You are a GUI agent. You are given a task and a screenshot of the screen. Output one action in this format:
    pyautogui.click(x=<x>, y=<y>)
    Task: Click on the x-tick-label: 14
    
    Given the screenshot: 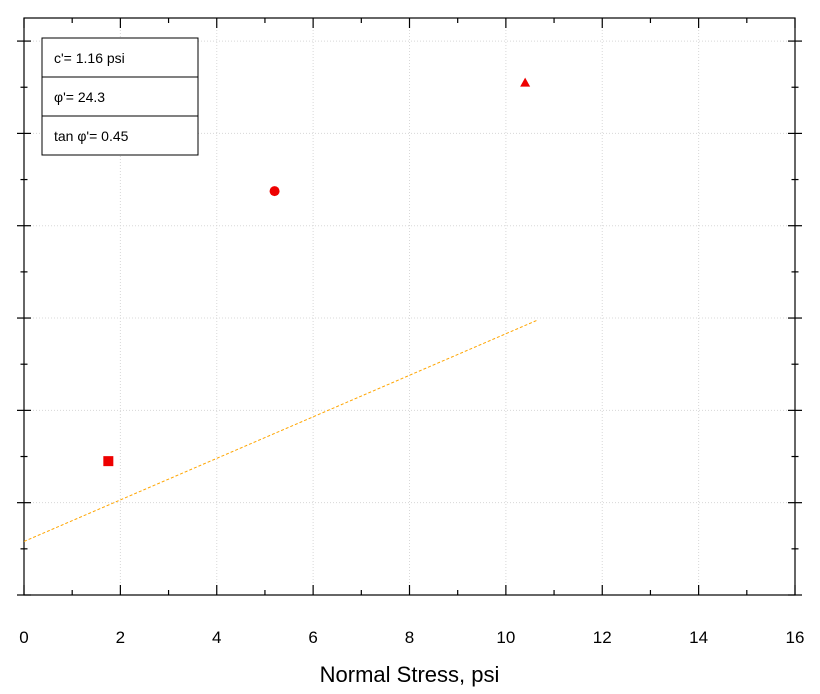 What is the action you would take?
    pyautogui.click(x=698, y=637)
    